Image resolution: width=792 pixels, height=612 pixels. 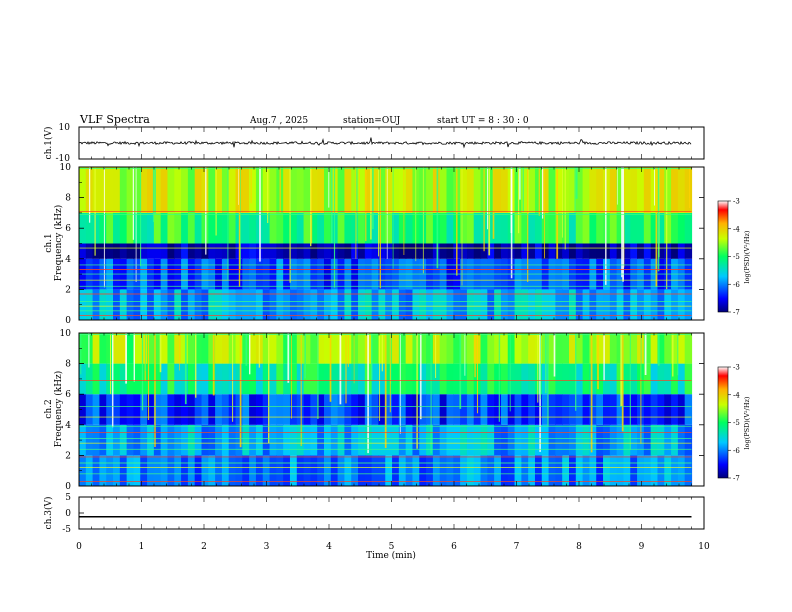 I want to click on x-tick-label: 2, so click(x=204, y=547).